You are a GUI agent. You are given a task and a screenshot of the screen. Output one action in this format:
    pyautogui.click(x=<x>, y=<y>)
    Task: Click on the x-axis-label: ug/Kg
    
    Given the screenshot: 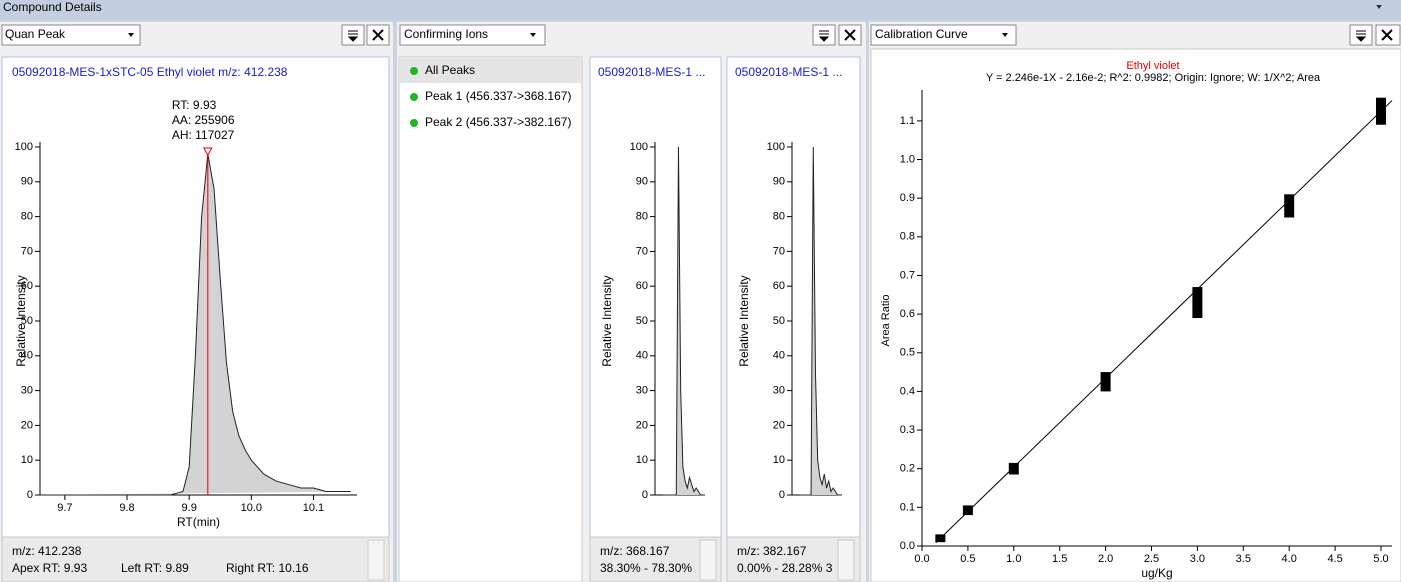 What is the action you would take?
    pyautogui.click(x=1156, y=573)
    